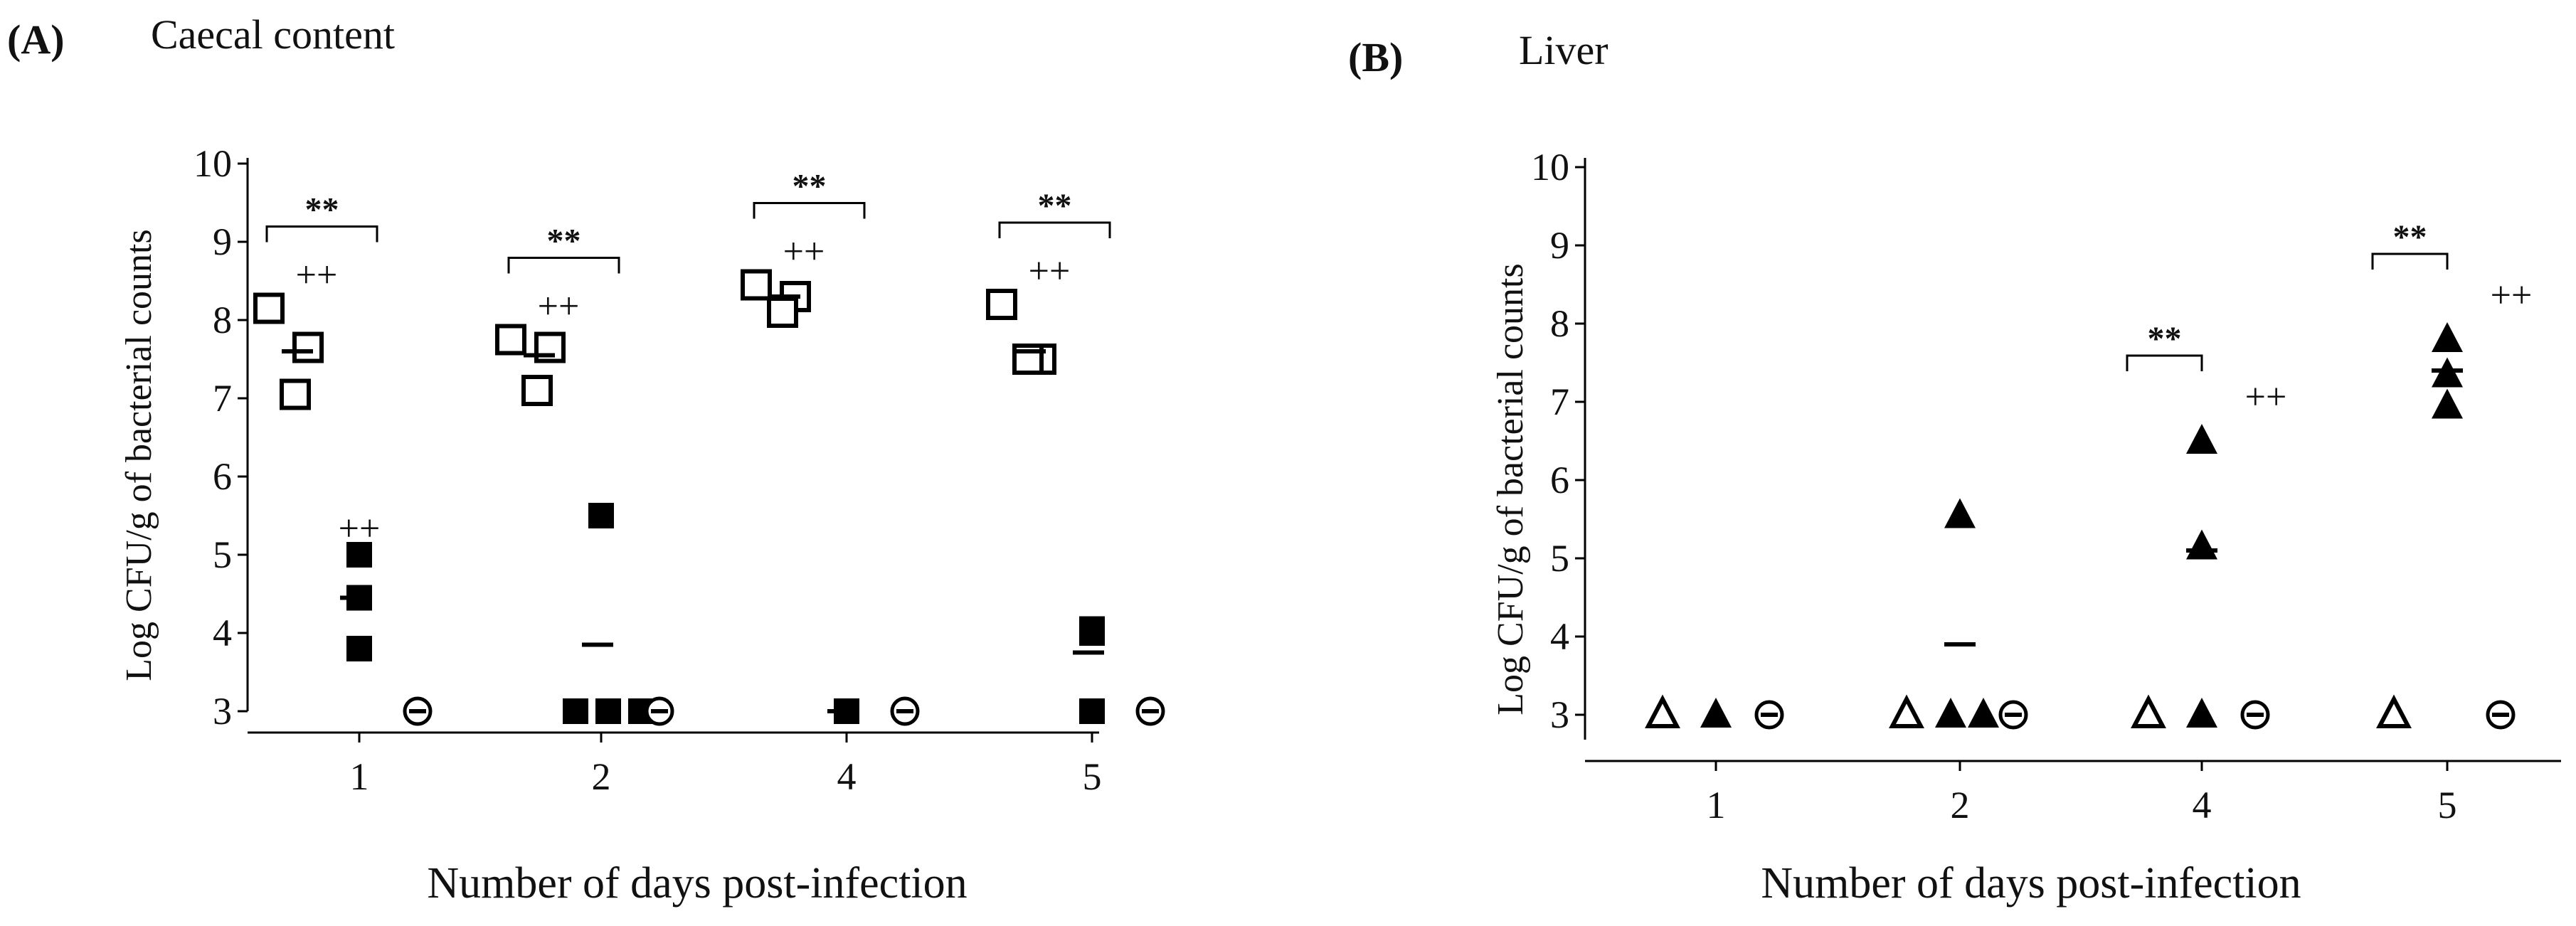 This screenshot has height=926, width=2576. I want to click on panel-a-letter: (A), so click(36, 39).